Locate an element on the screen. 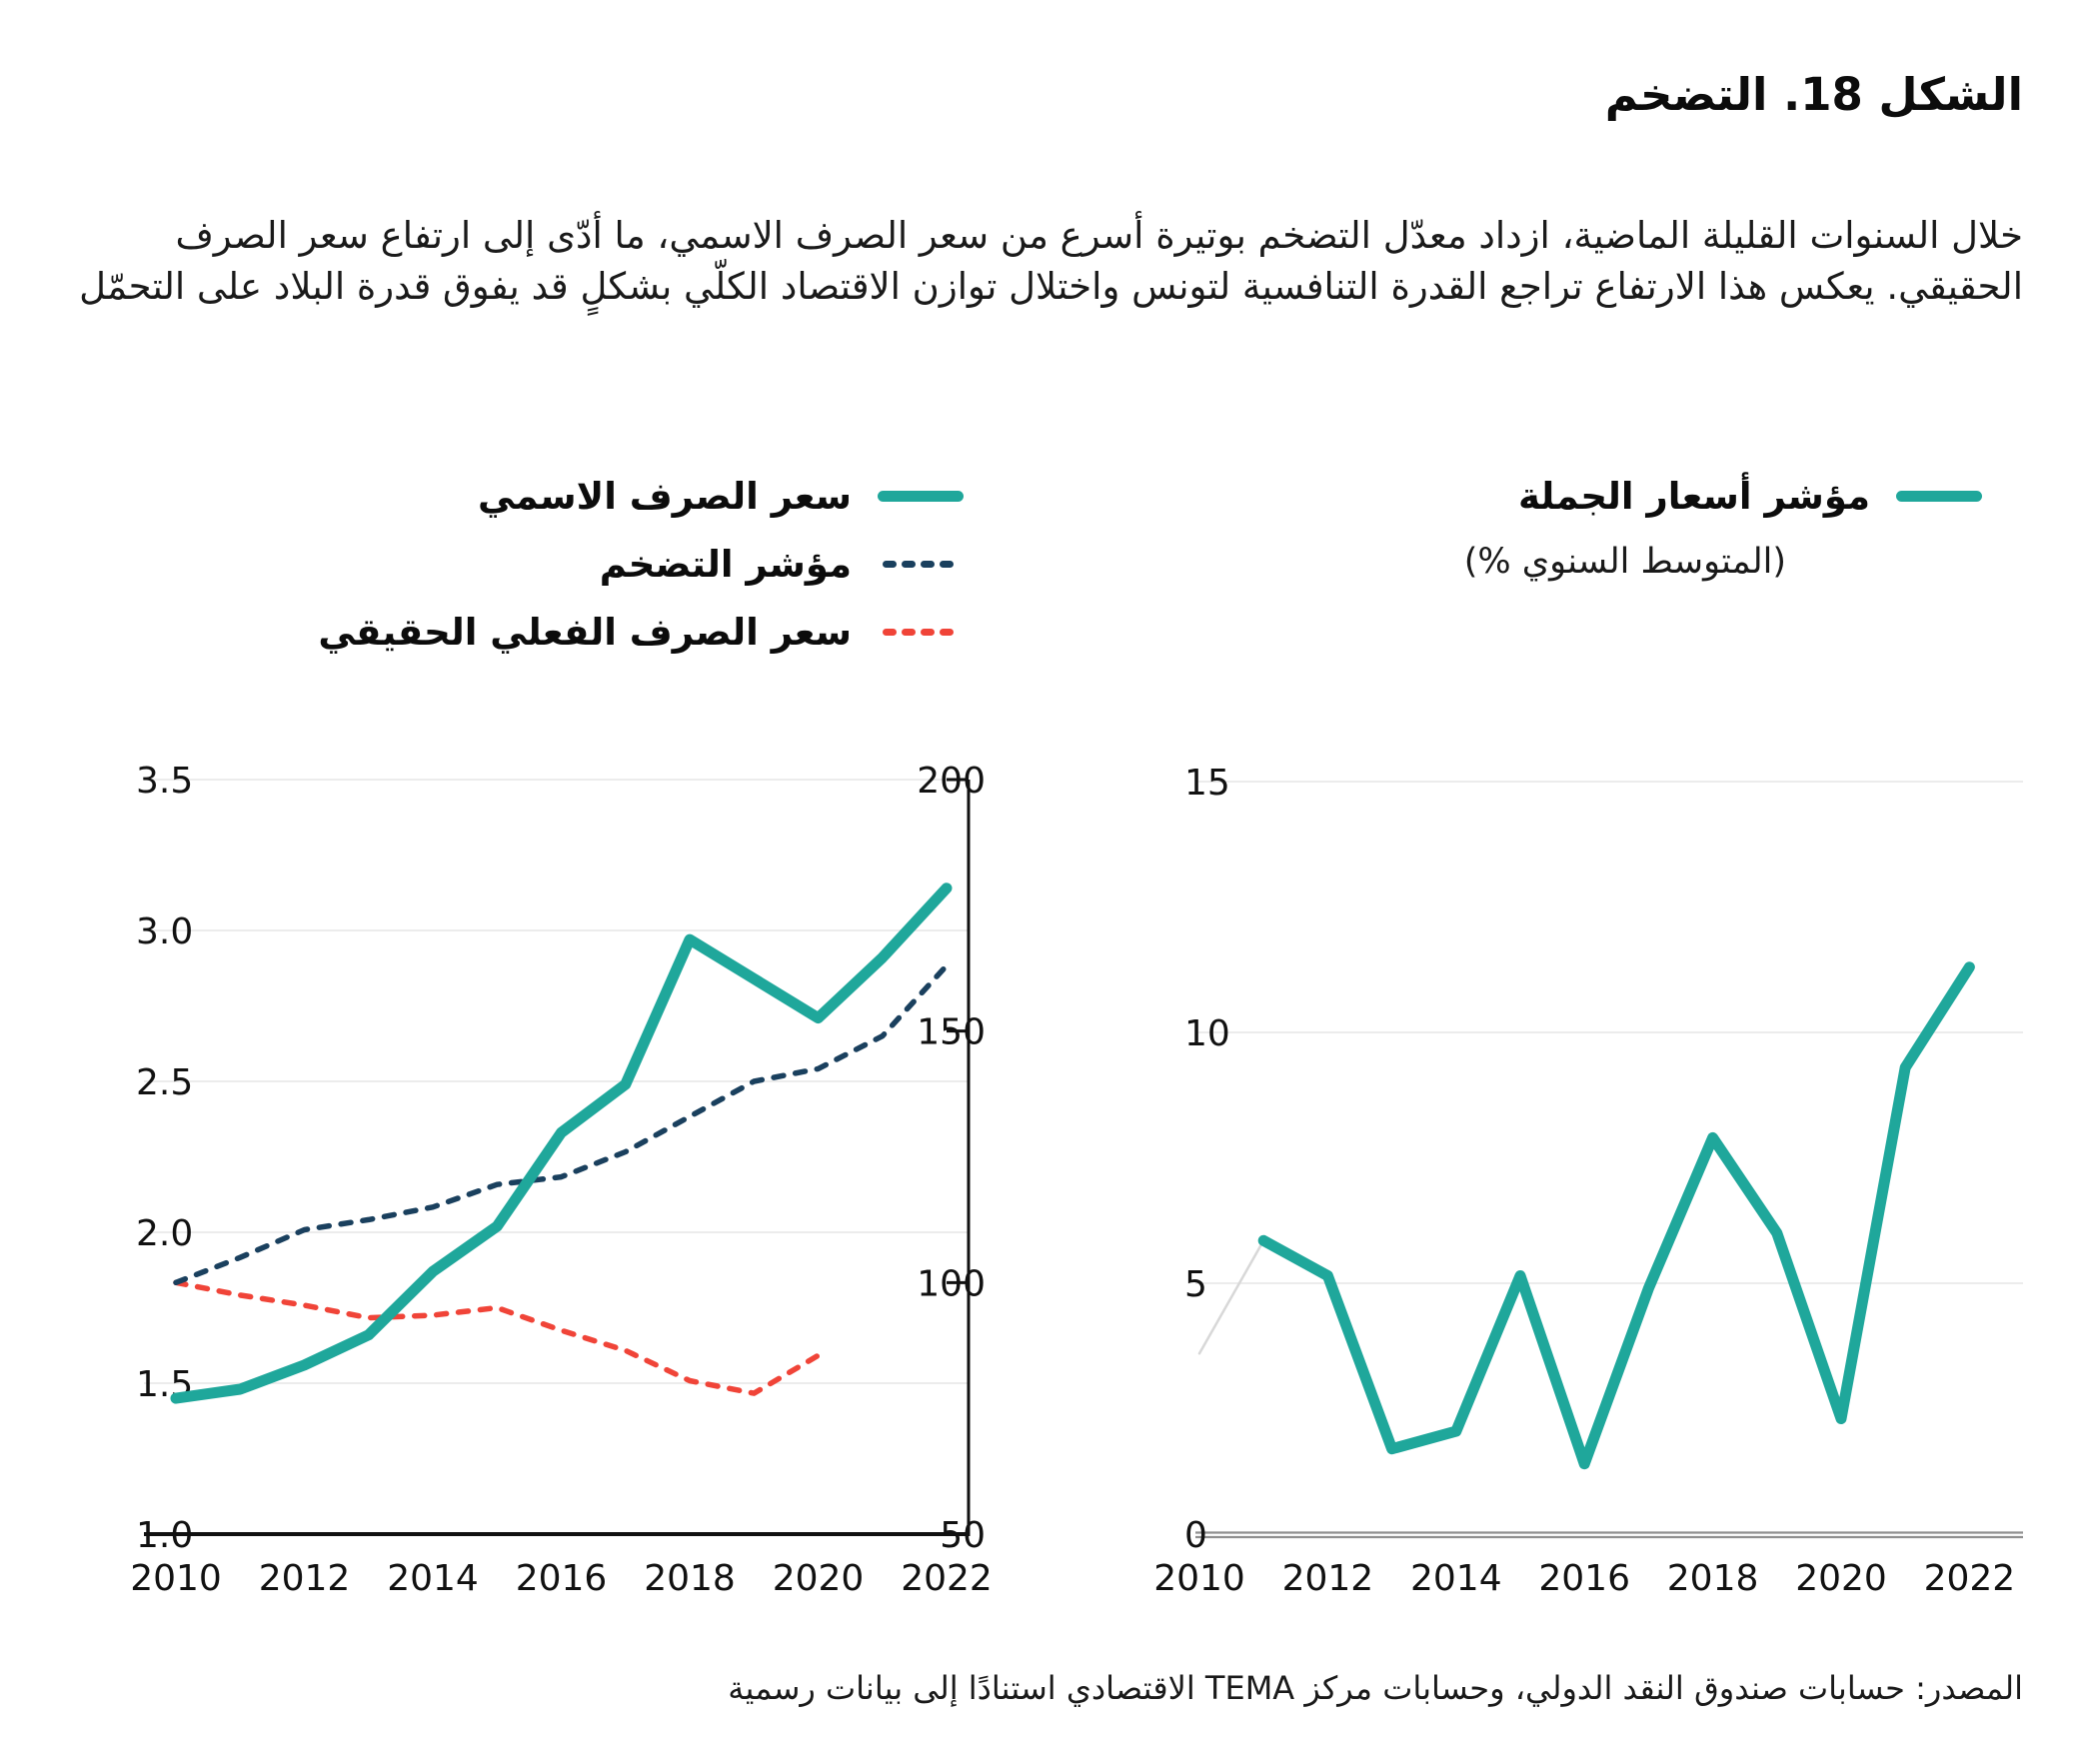 This screenshot has width=2083, height=1764. legend-label-real-effective-exchange-rate: سعر الصرف الفعلي الحقيقي is located at coordinates (585, 632).